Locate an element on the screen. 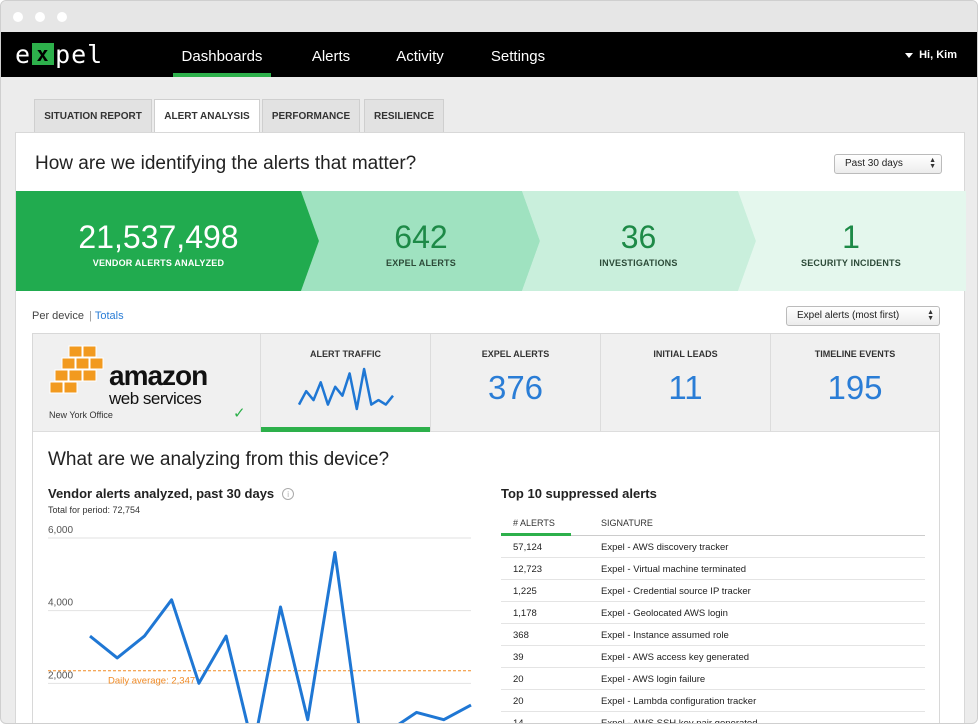  logo-letters-pel: pel is located at coordinates (79, 54).